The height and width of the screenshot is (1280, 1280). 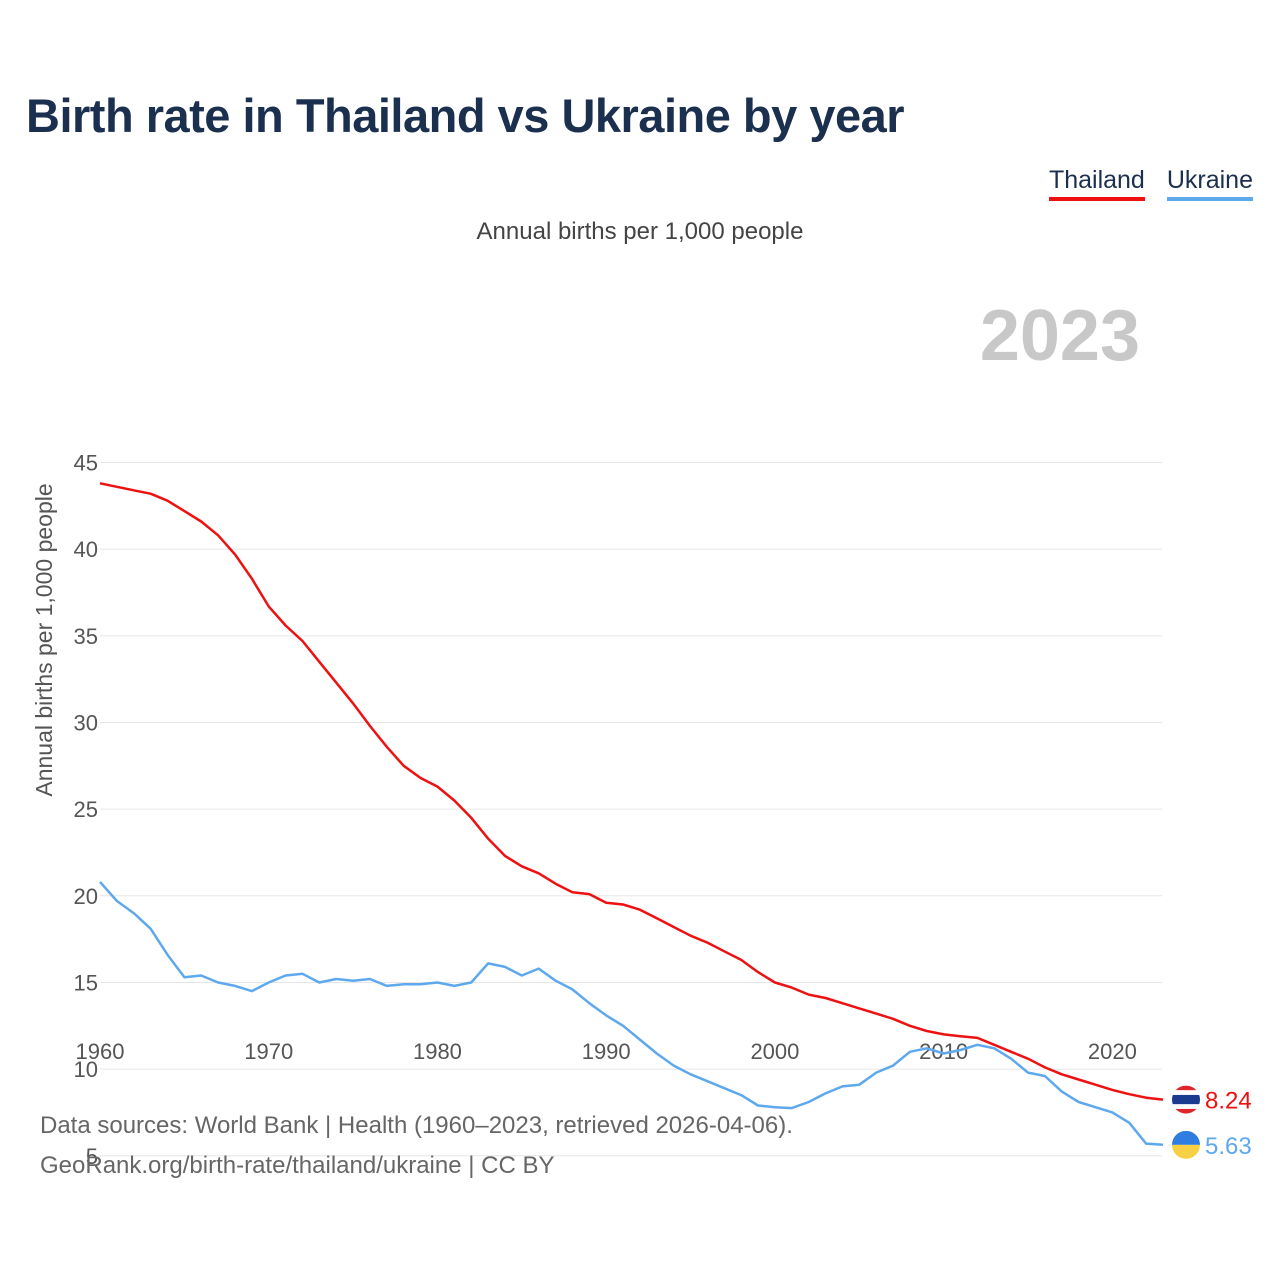 What do you see at coordinates (86, 809) in the screenshot?
I see `y-tick-label: 25` at bounding box center [86, 809].